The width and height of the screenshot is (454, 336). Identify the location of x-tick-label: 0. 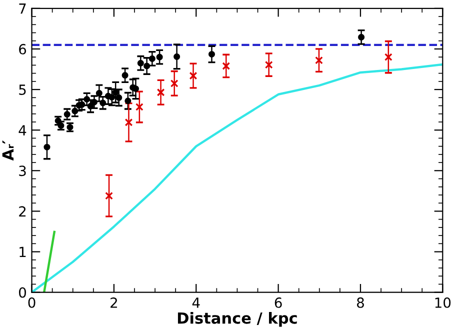
(32, 302).